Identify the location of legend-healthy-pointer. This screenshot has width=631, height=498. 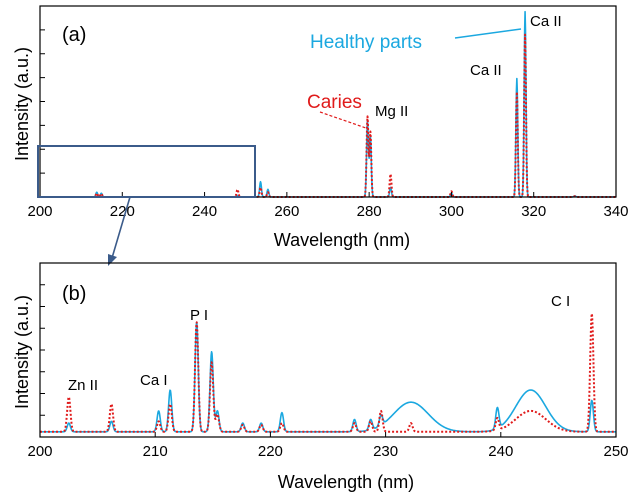
(488, 33).